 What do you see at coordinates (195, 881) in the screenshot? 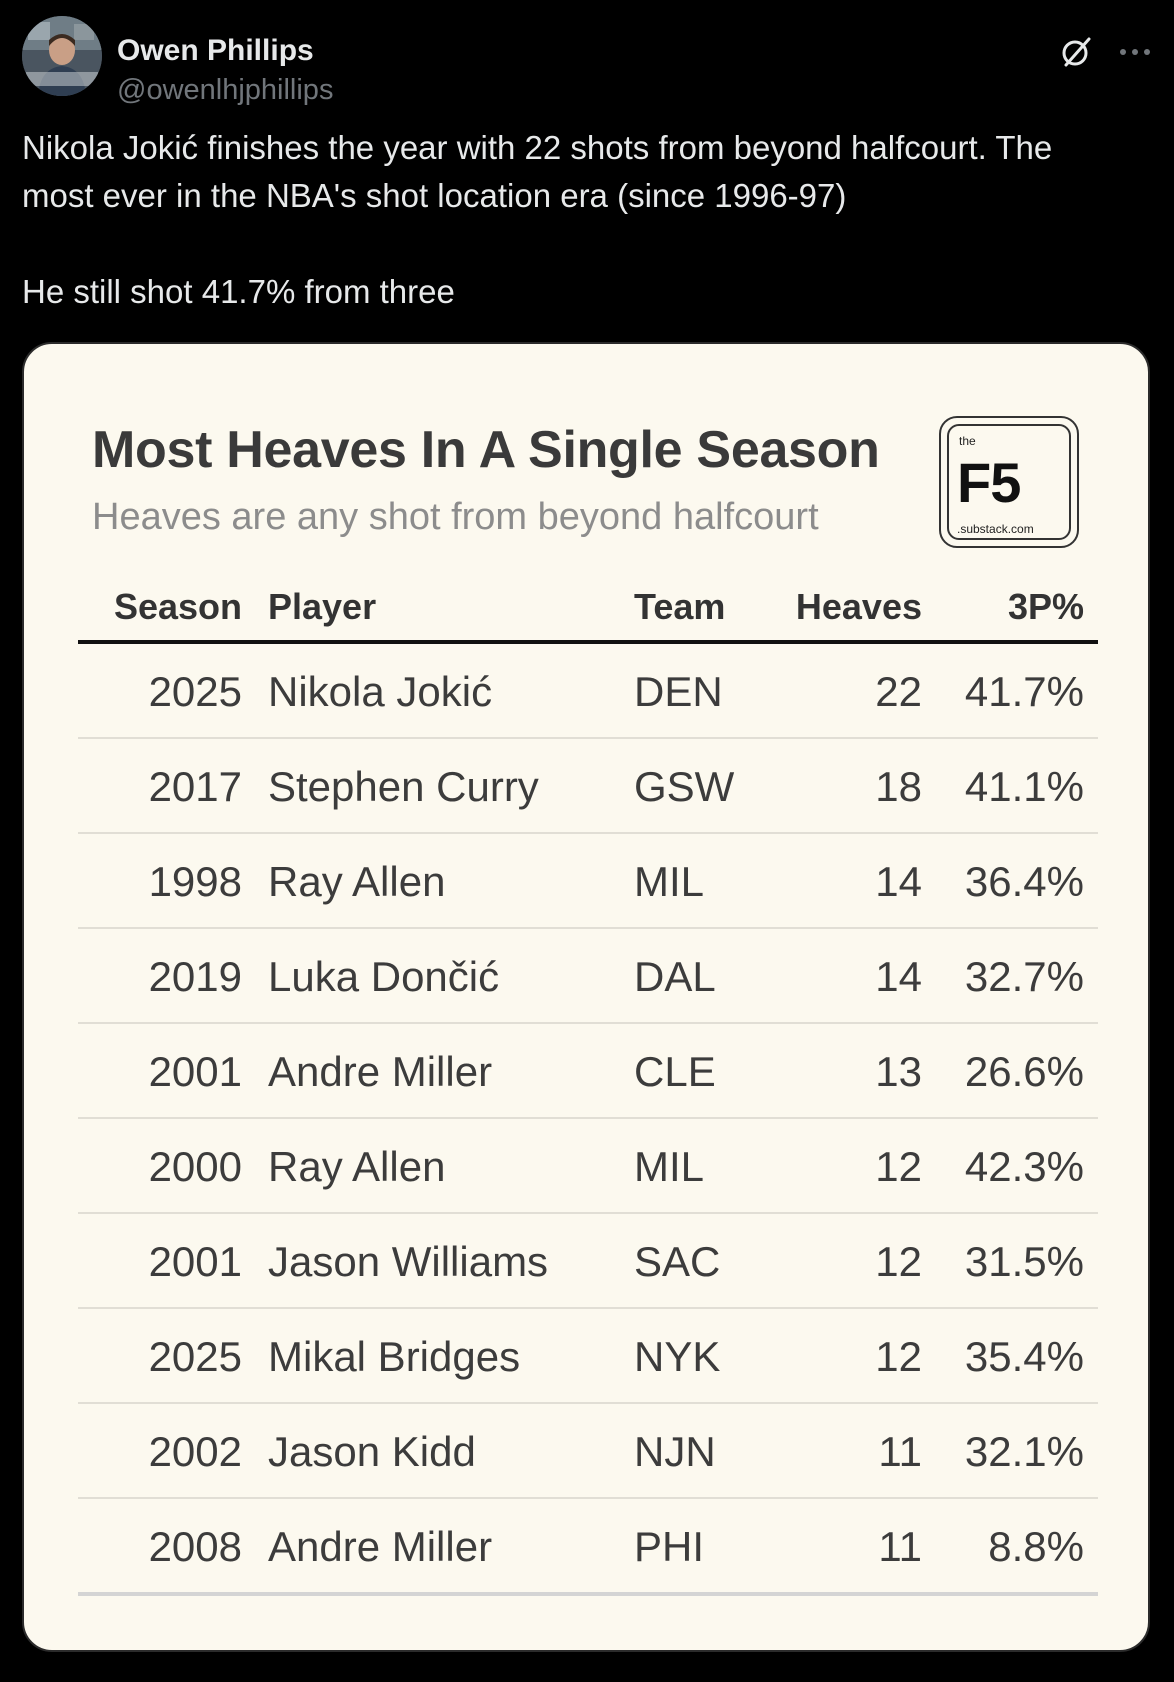
I see `cell-season: 1998` at bounding box center [195, 881].